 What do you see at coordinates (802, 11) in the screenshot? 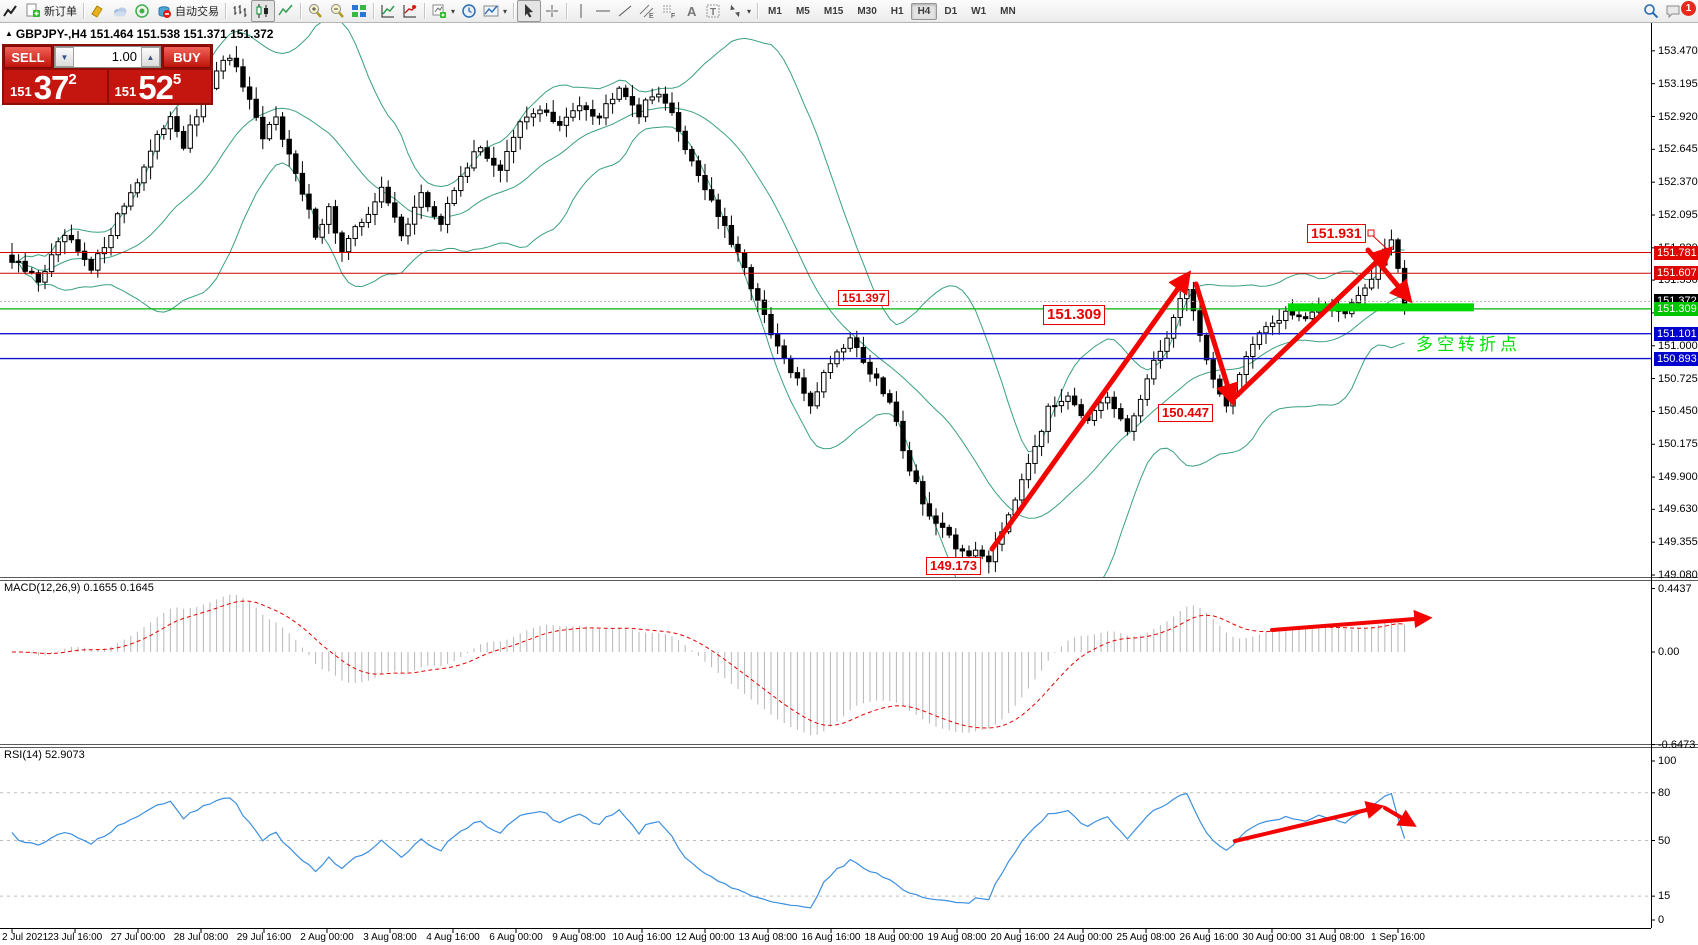
I see `timeframe-button-m5: M5` at bounding box center [802, 11].